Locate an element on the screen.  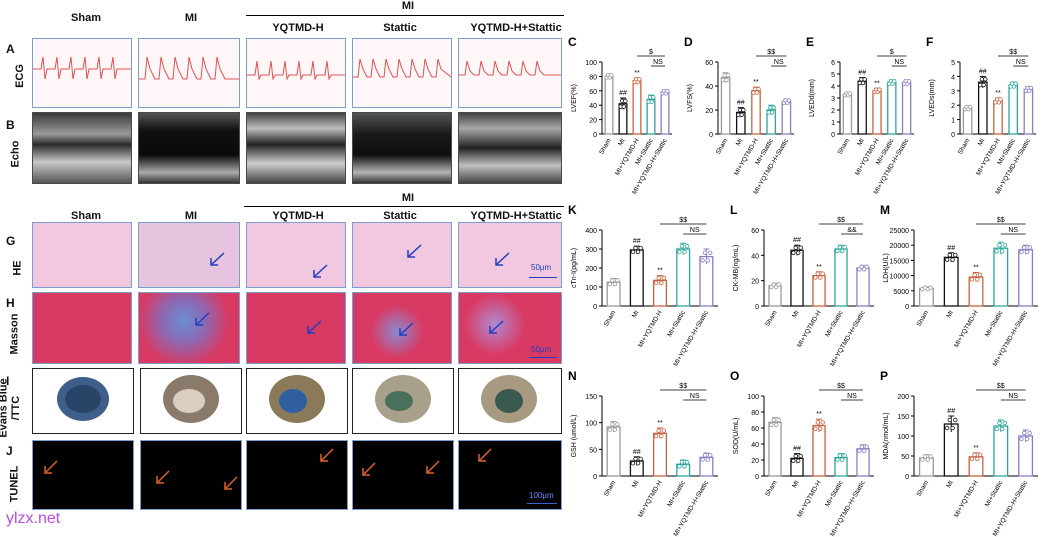
sig-mark-f-2: ** is located at coordinates (998, 93).